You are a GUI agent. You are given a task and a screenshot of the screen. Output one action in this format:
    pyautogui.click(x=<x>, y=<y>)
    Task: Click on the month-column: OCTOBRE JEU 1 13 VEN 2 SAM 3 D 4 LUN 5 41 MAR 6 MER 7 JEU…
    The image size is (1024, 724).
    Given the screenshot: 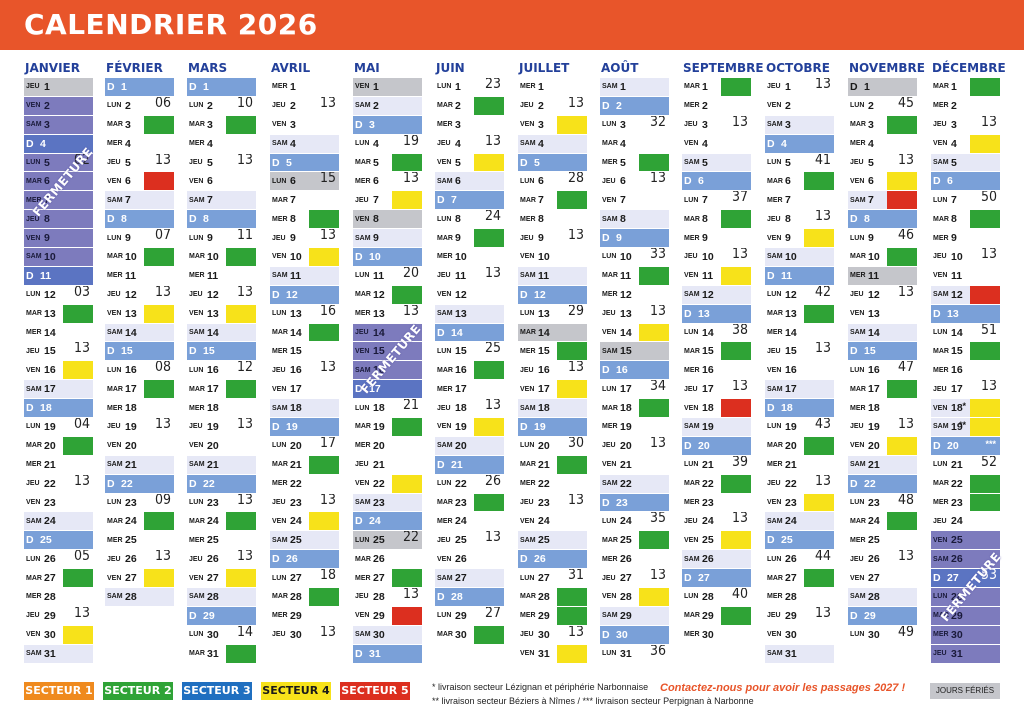 What is the action you would take?
    pyautogui.click(x=799, y=361)
    